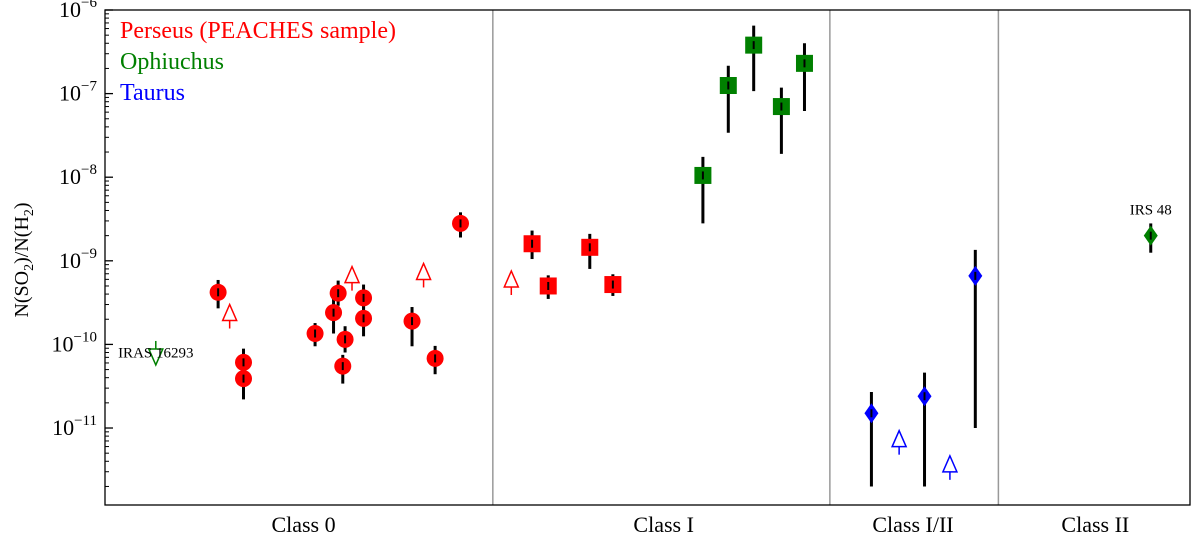 Image resolution: width=1200 pixels, height=539 pixels. Describe the element at coordinates (700, 524) in the screenshot. I see `class-labels: Class 0 Class I Class I/II Class II` at that location.